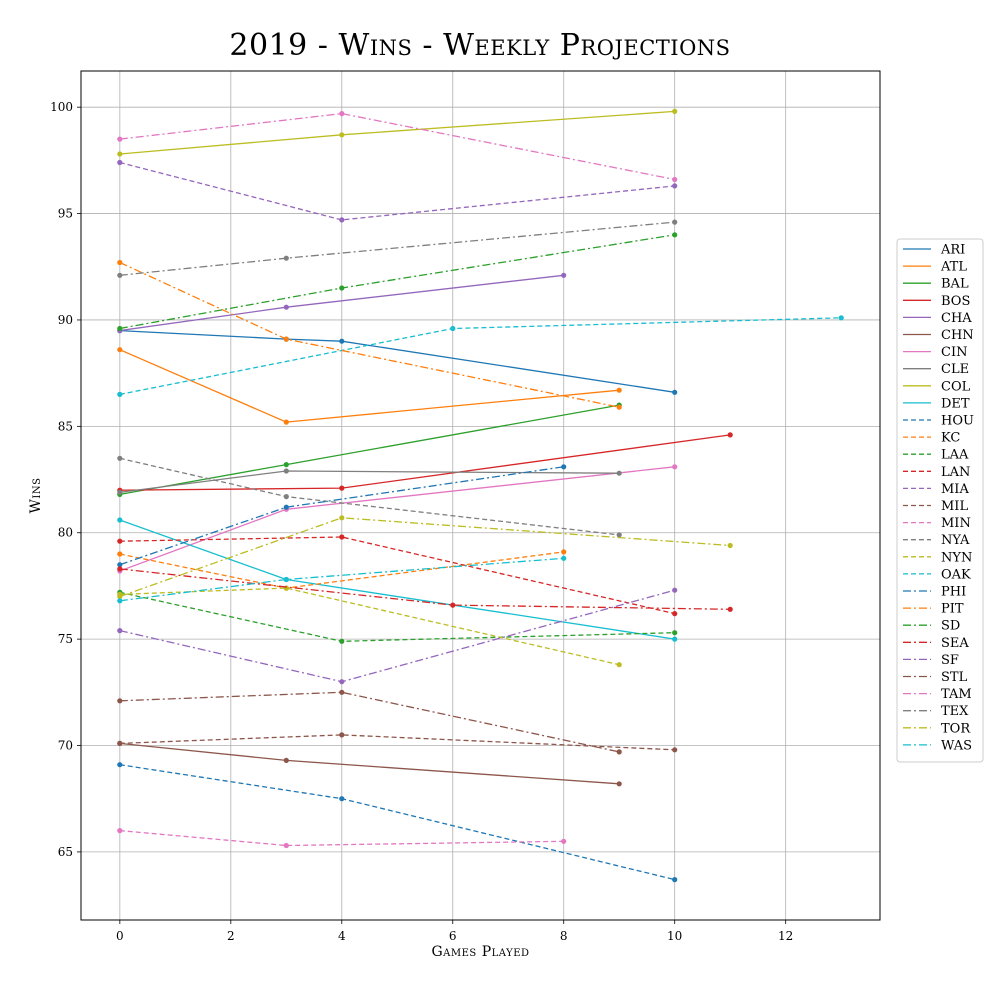  What do you see at coordinates (956, 557) in the screenshot?
I see `legend-label: NYN` at bounding box center [956, 557].